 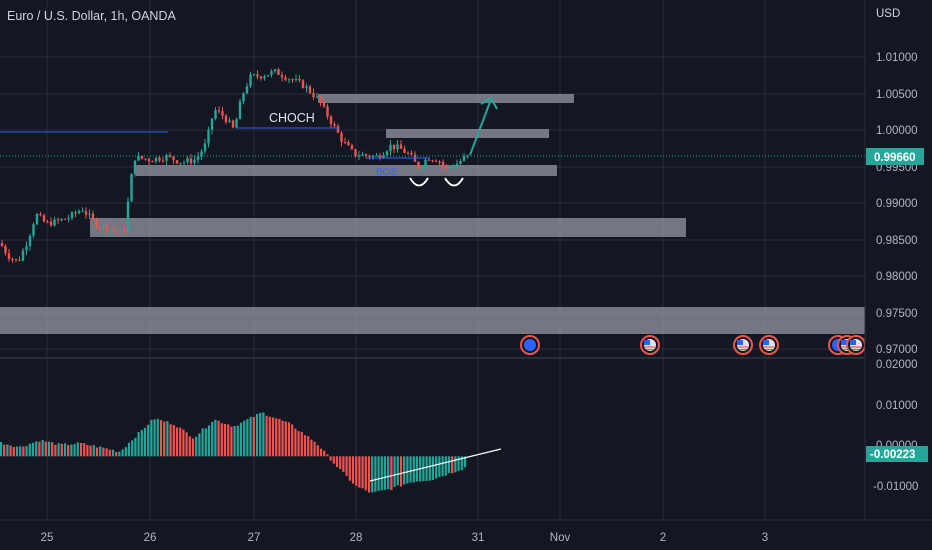 I want to click on zone-bos, so click(x=346, y=170).